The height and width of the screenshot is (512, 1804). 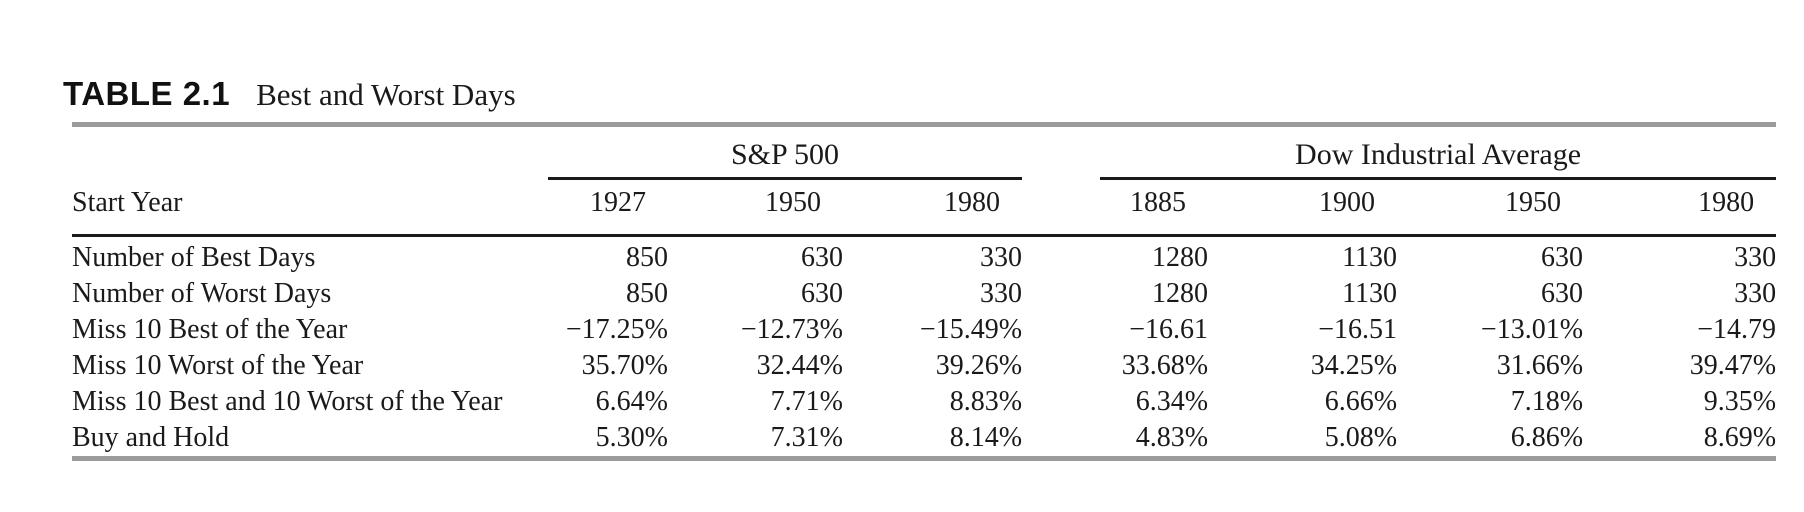 I want to click on data-cell: 8.14%, so click(x=986, y=437).